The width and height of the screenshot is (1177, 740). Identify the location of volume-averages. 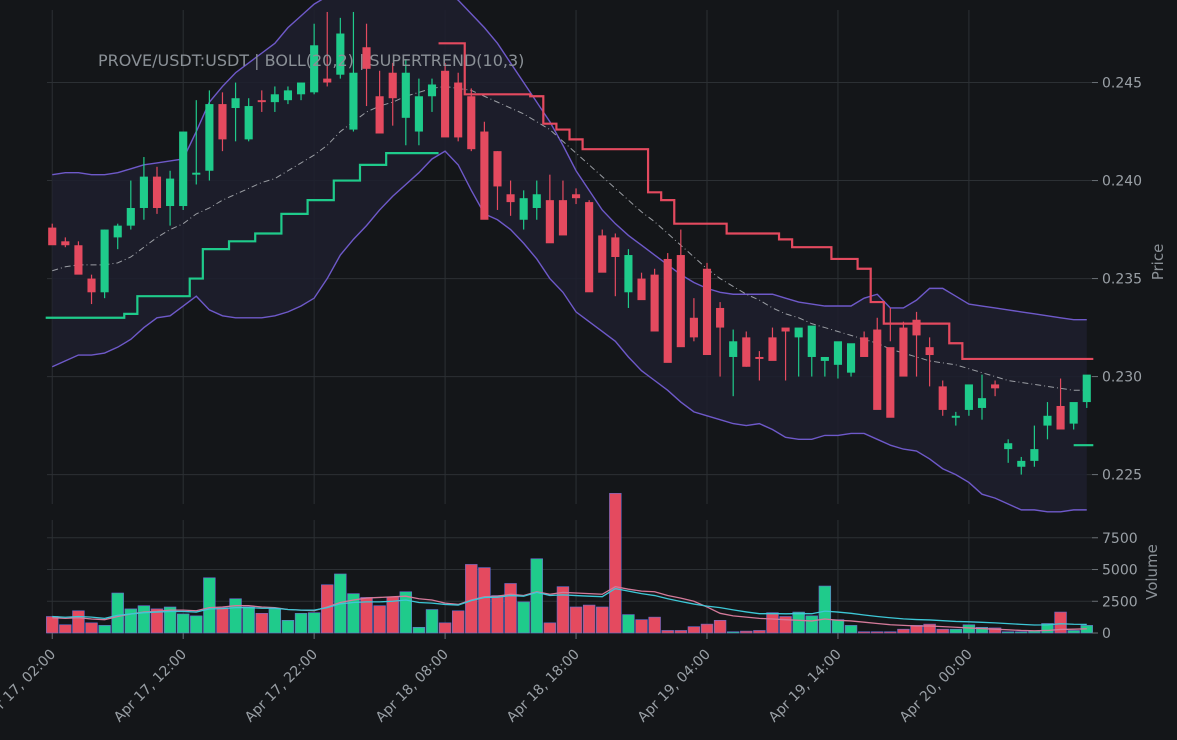
(569, 608).